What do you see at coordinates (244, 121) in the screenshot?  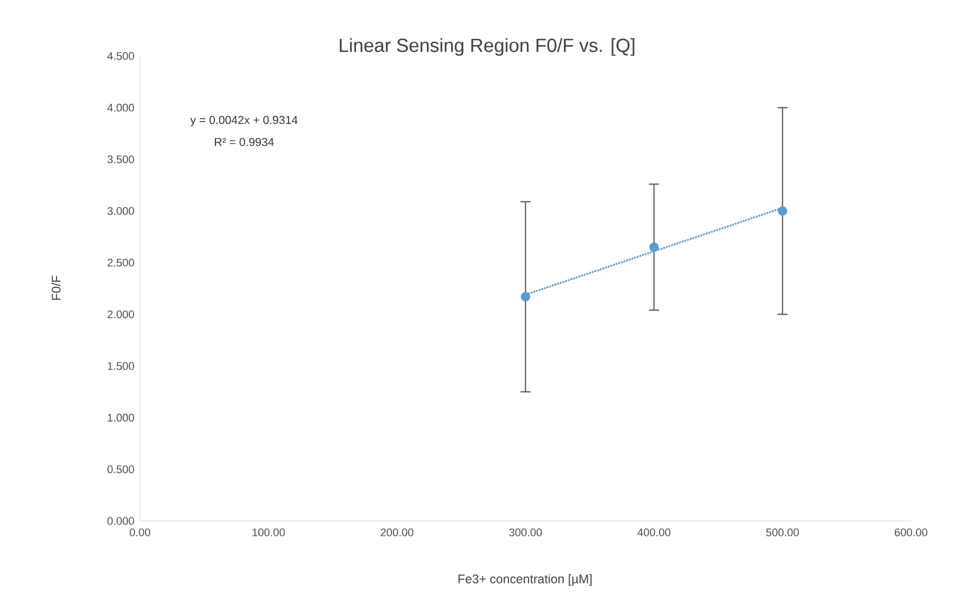 I see `annotation: y = 0.0042x + 0.9314` at bounding box center [244, 121].